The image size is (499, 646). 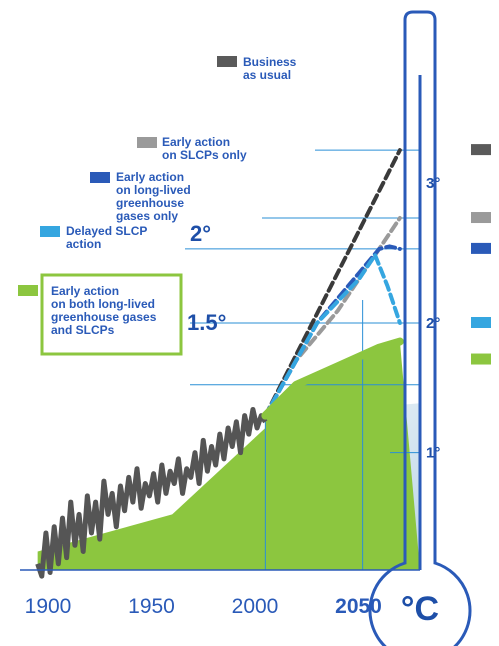 What do you see at coordinates (433, 323) in the screenshot?
I see `thermometer-tick: 2°` at bounding box center [433, 323].